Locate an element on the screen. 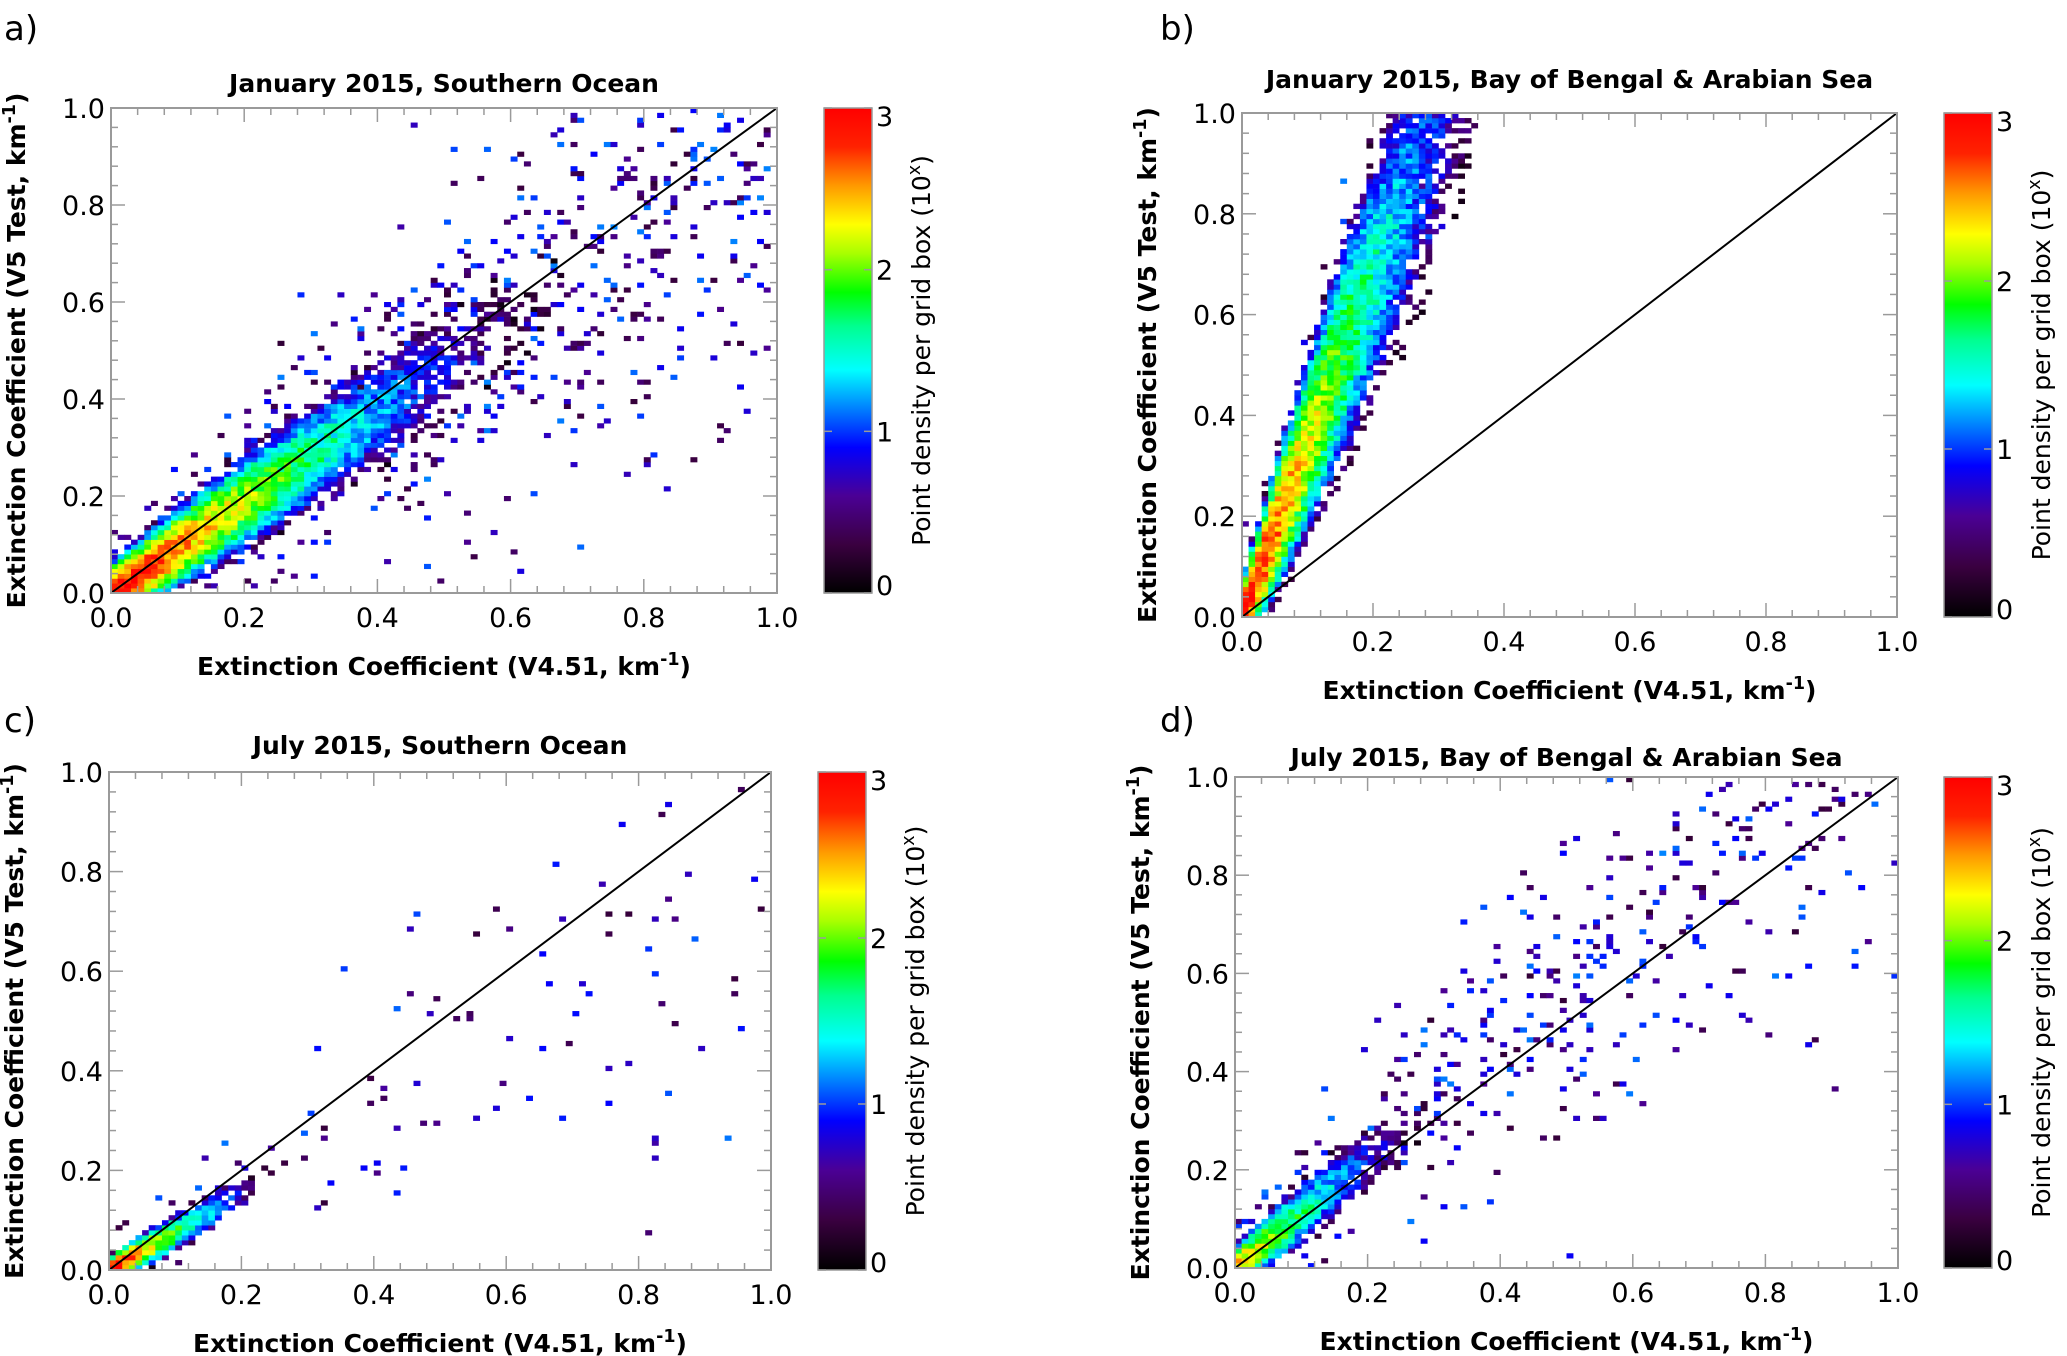  y-tick-label: 0.0 is located at coordinates (81, 1271).